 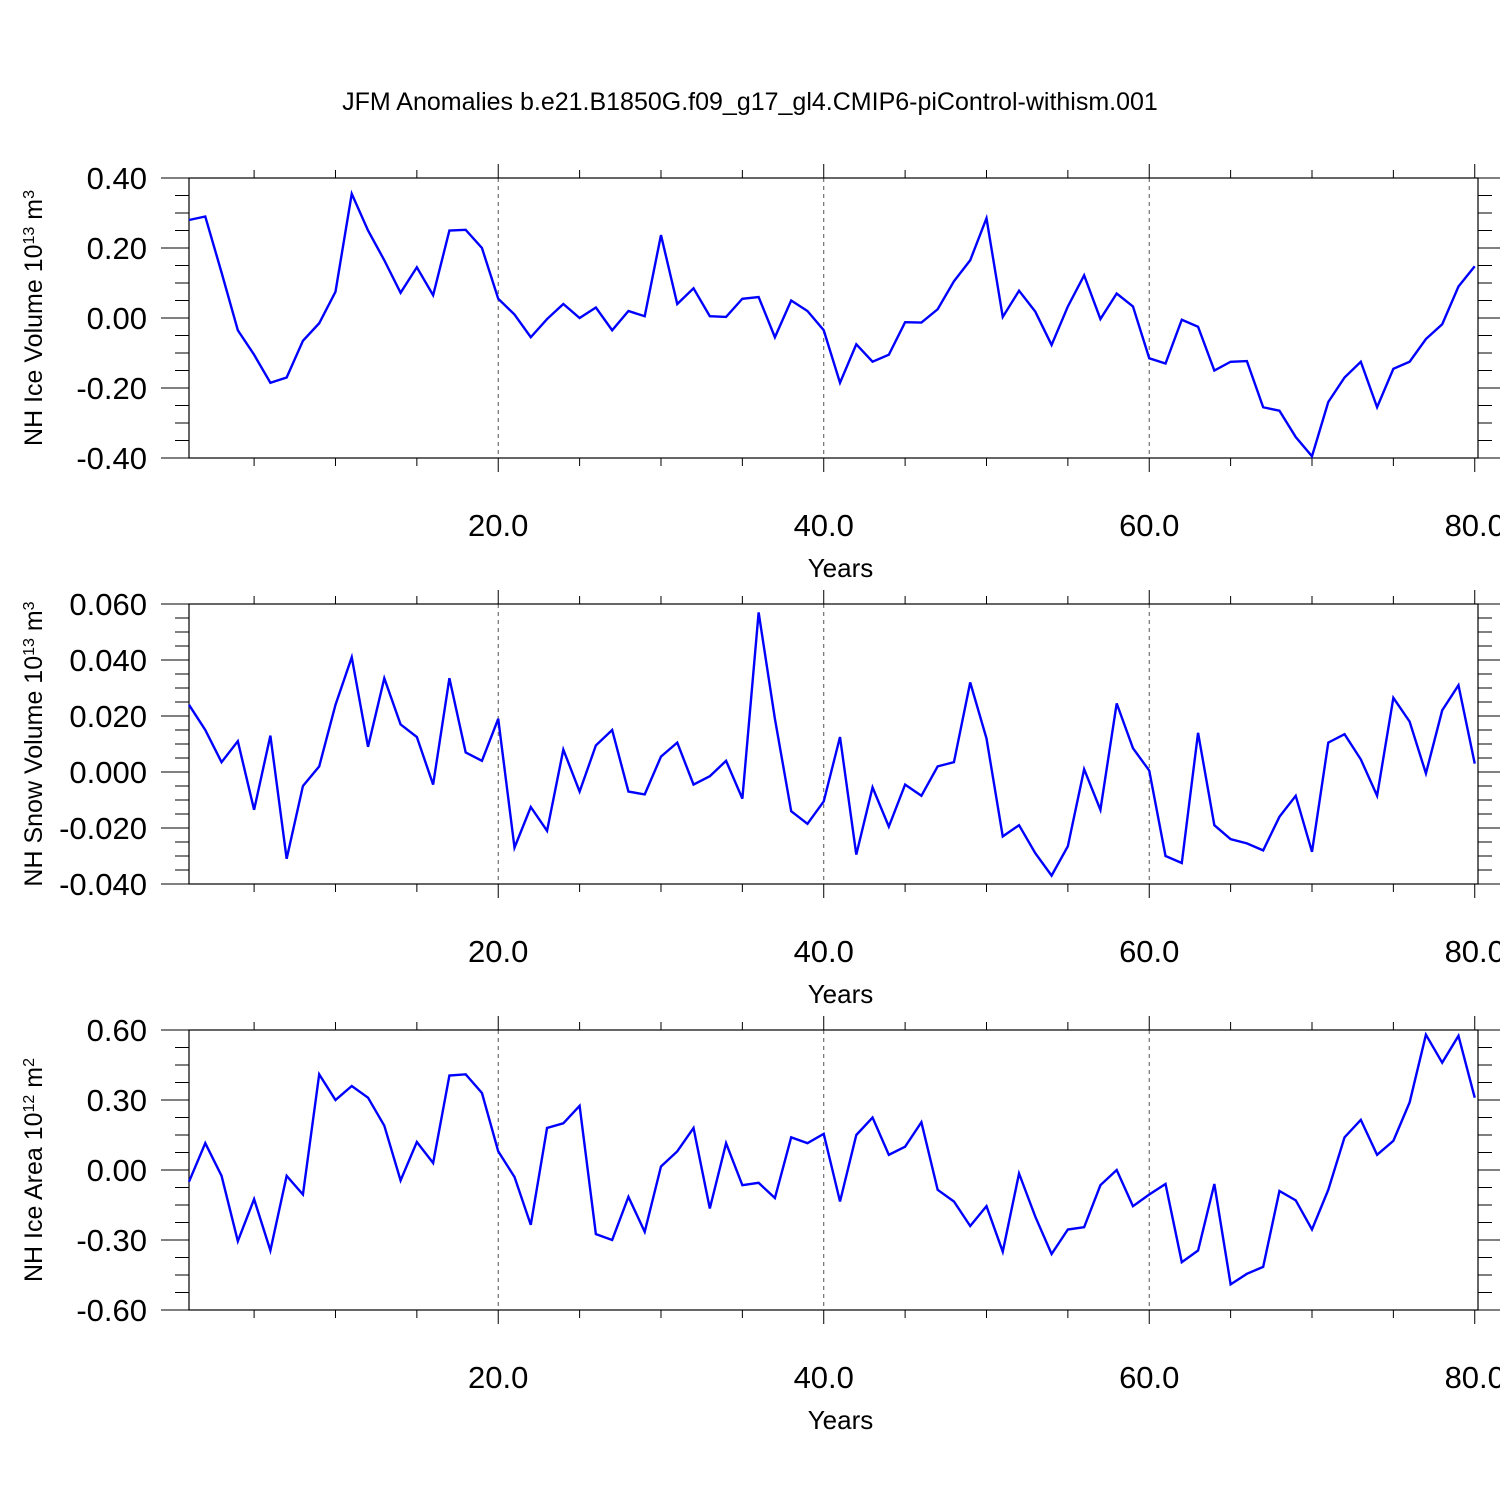 I want to click on y-tick-label: 0.020, so click(x=108, y=716).